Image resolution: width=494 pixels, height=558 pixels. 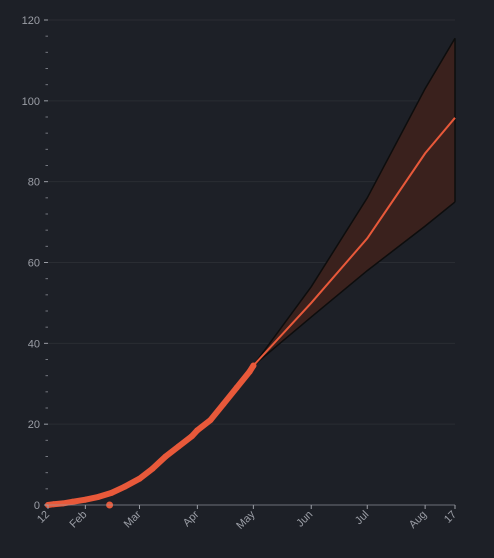 I want to click on x-tick-label-Aug: Aug, so click(x=418, y=520).